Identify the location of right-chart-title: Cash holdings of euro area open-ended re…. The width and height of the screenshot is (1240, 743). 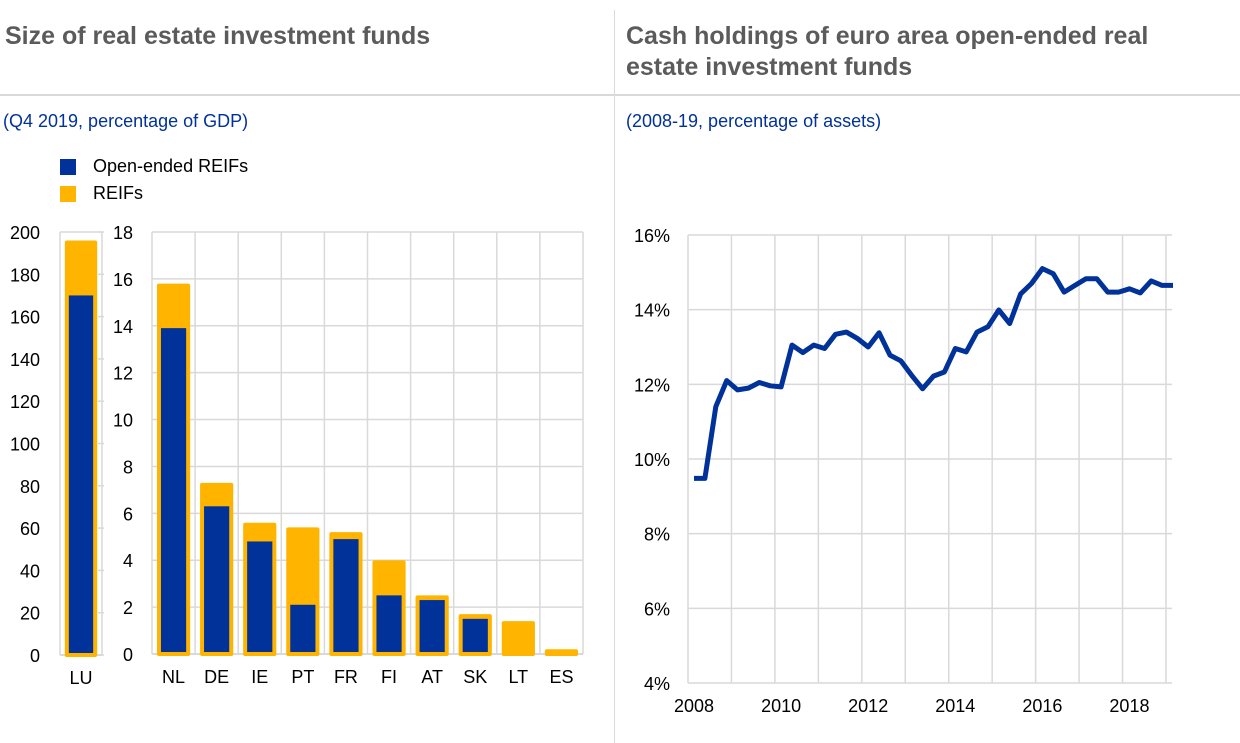
(887, 52).